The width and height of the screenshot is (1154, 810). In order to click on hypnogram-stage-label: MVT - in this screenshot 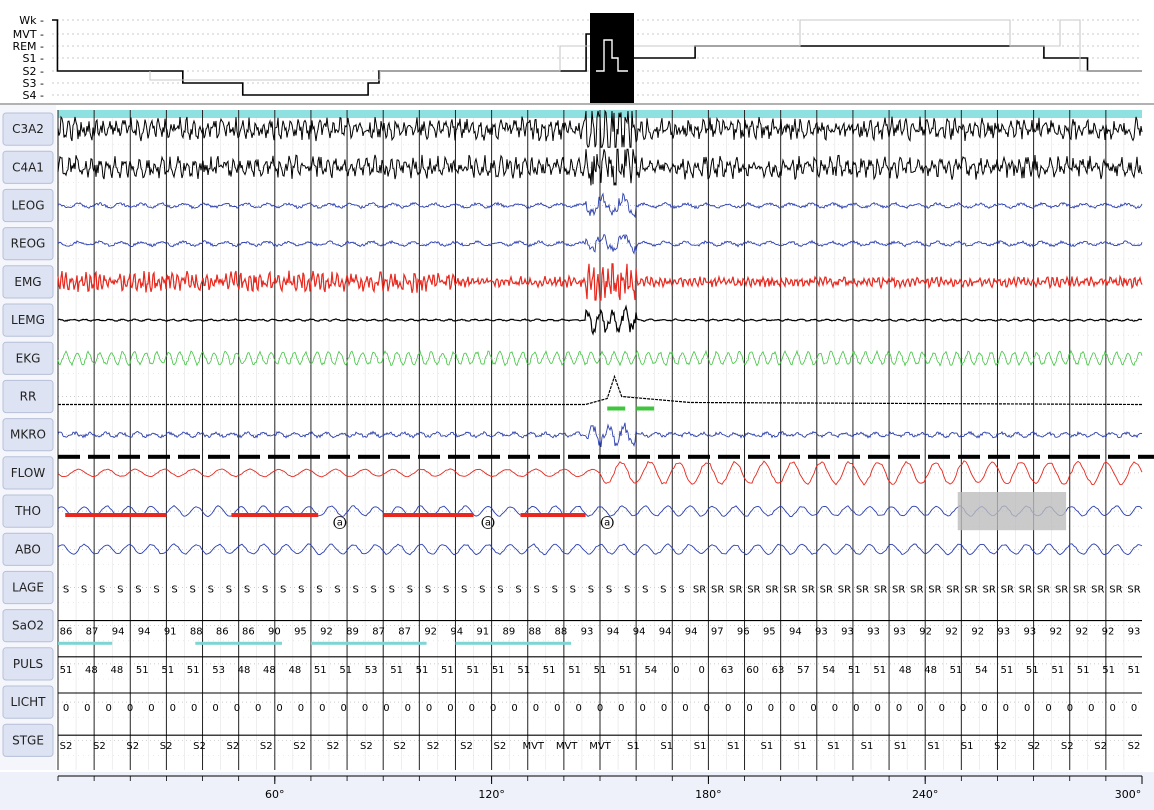, I will do `click(28, 34)`.